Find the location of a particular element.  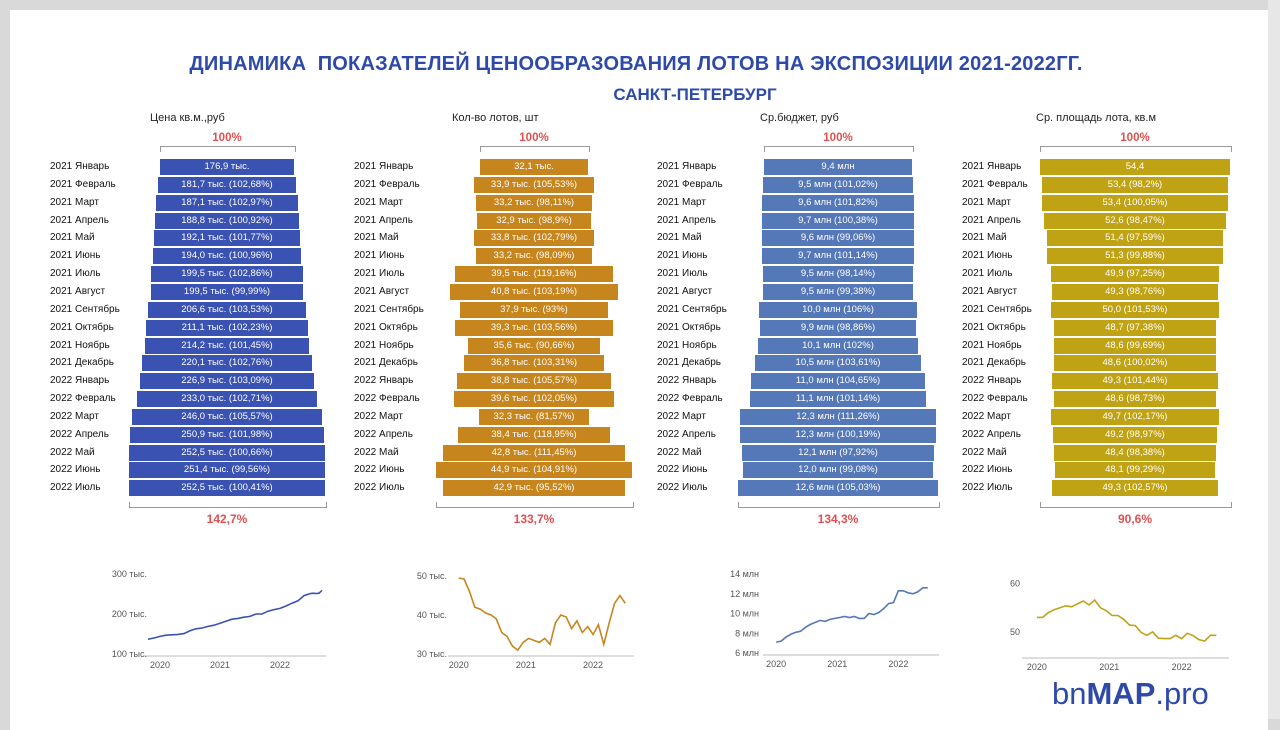

bar: 49,3 (98,76%) is located at coordinates (1135, 291).